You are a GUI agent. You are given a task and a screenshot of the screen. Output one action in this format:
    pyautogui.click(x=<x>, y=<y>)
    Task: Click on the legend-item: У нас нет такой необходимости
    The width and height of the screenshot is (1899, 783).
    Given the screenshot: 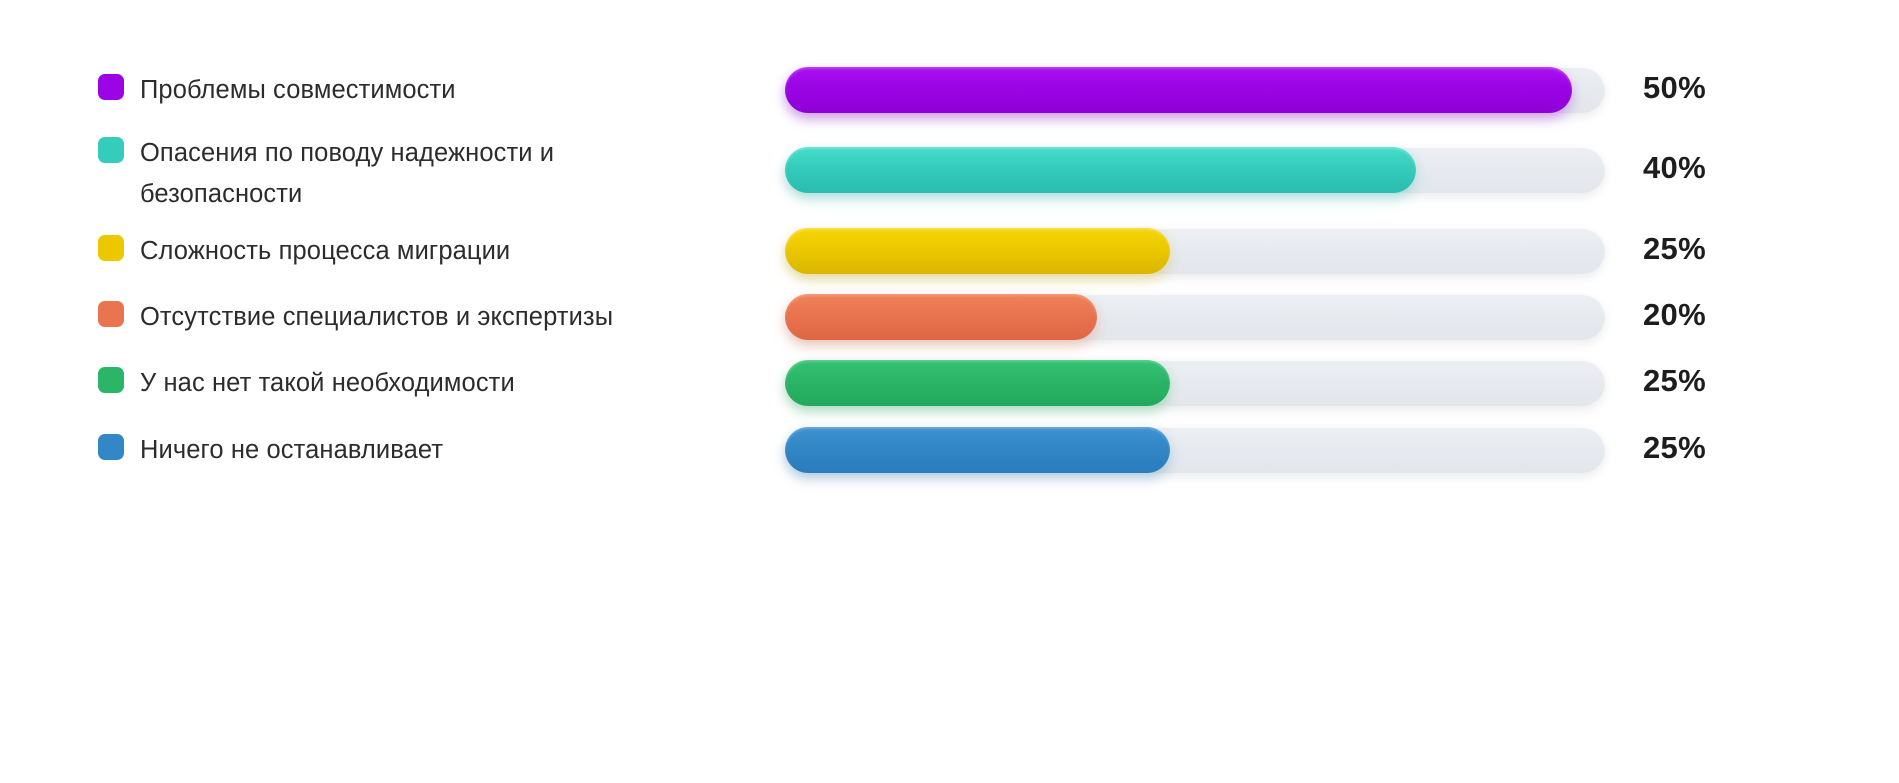 What is the action you would take?
    pyautogui.click(x=306, y=383)
    